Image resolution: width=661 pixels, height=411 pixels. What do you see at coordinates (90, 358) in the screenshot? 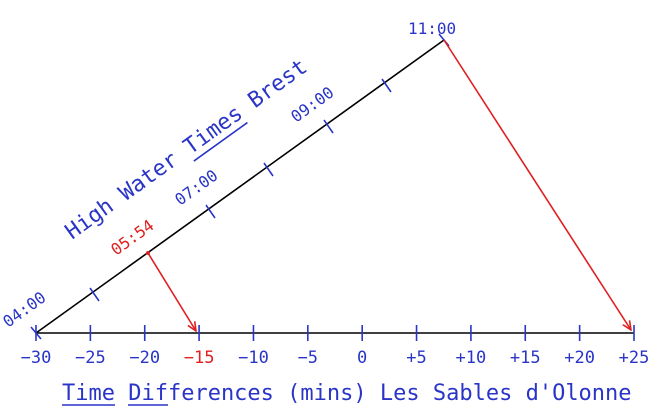
I see `axis-tick-label: −25` at bounding box center [90, 358].